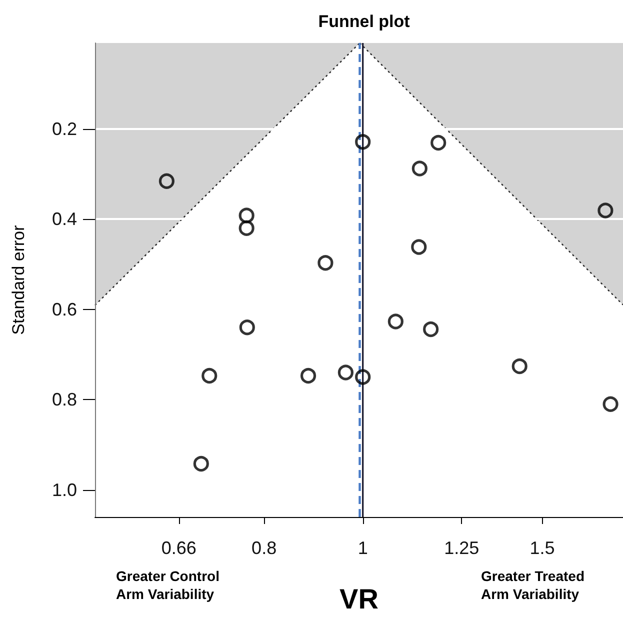 The width and height of the screenshot is (623, 618). What do you see at coordinates (462, 548) in the screenshot?
I see `x-tick-label: 1.25` at bounding box center [462, 548].